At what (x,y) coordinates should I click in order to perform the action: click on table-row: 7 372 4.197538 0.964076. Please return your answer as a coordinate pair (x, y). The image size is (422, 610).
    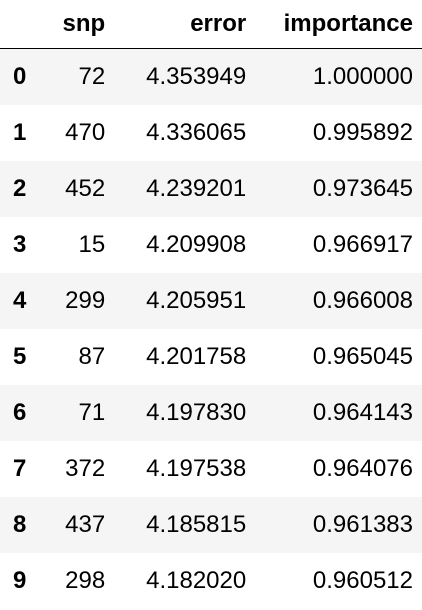
    Looking at the image, I should click on (211, 469).